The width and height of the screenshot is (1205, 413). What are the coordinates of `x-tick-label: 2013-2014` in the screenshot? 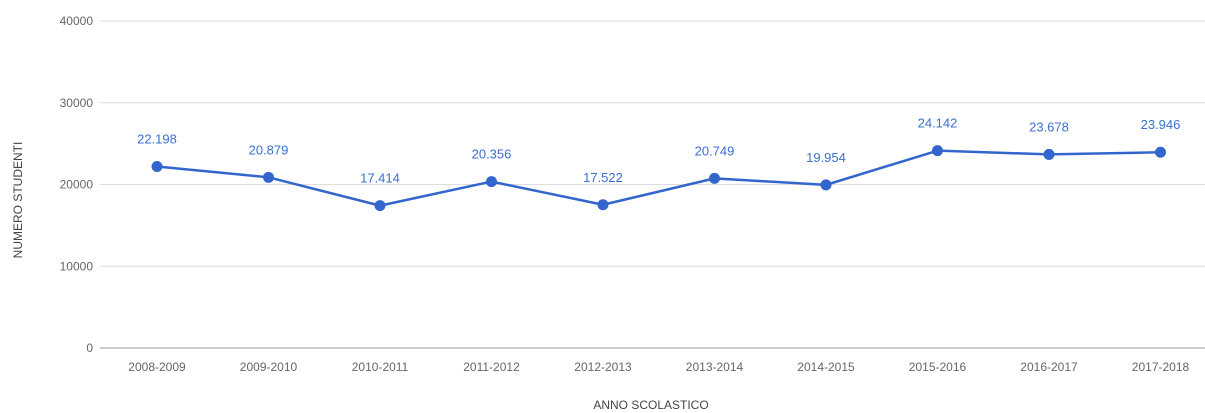 It's located at (715, 367).